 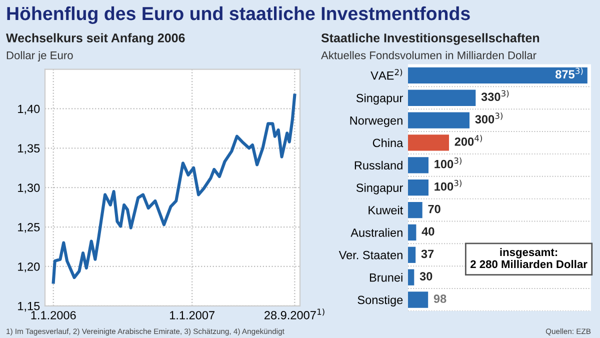 I want to click on chart-subtitle: Dollar je Euro, so click(x=39, y=56).